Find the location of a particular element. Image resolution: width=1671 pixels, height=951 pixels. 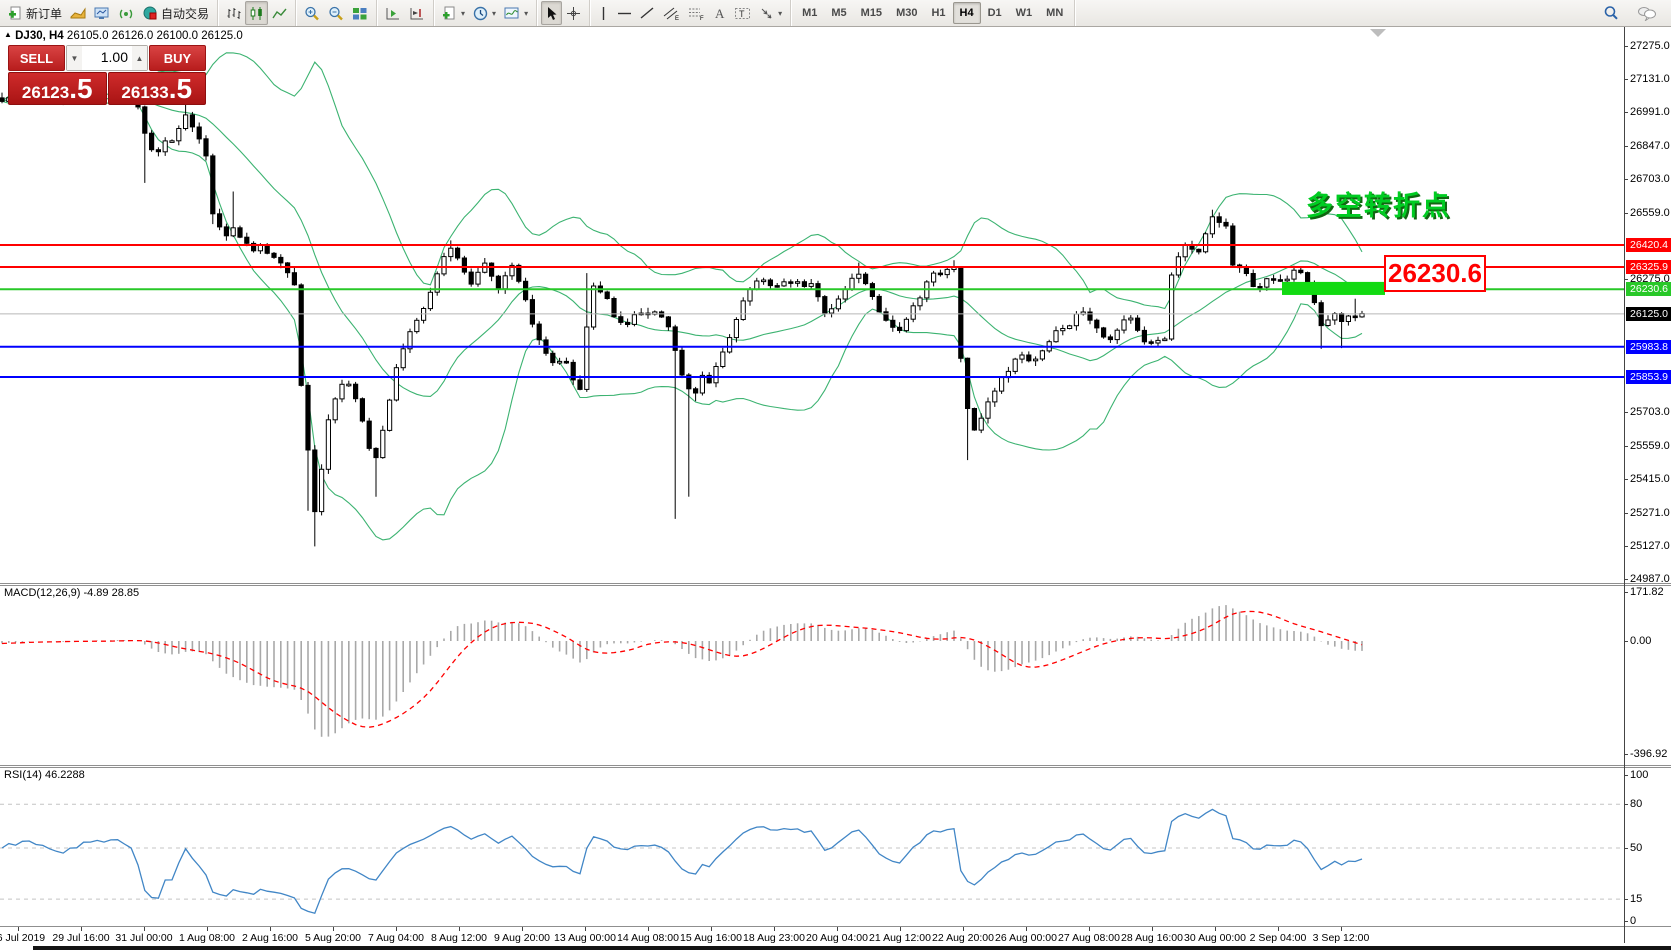

rsi-indicator-label: RSI(14) 46.2288 is located at coordinates (44, 775).